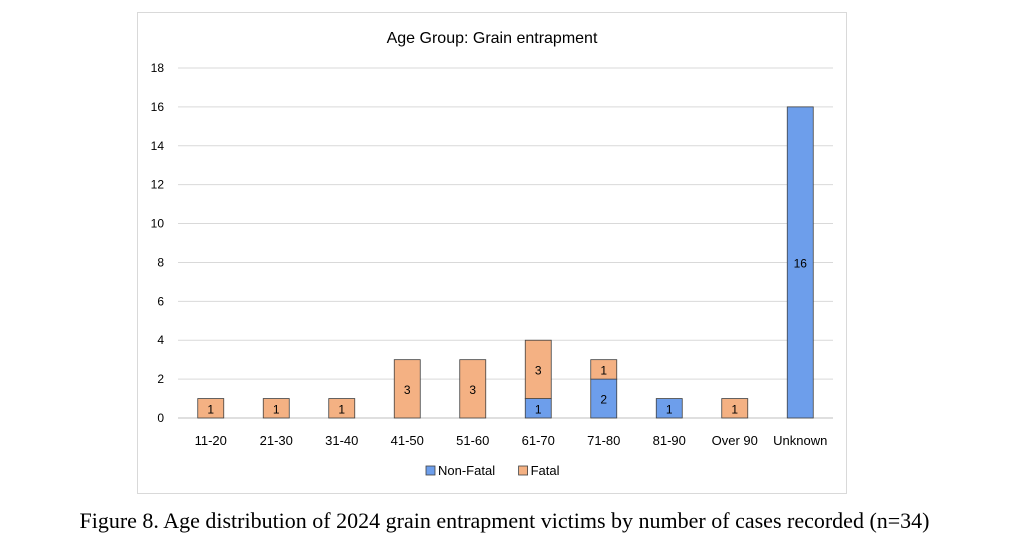  What do you see at coordinates (407, 440) in the screenshot?
I see `x-tick-label: 41-50` at bounding box center [407, 440].